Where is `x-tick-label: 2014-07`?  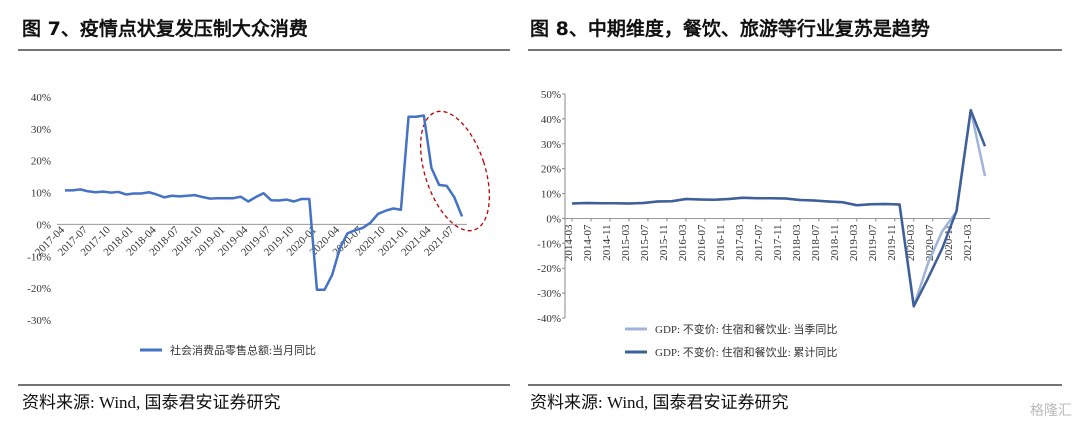 x-tick-label: 2014-07 is located at coordinates (588, 242).